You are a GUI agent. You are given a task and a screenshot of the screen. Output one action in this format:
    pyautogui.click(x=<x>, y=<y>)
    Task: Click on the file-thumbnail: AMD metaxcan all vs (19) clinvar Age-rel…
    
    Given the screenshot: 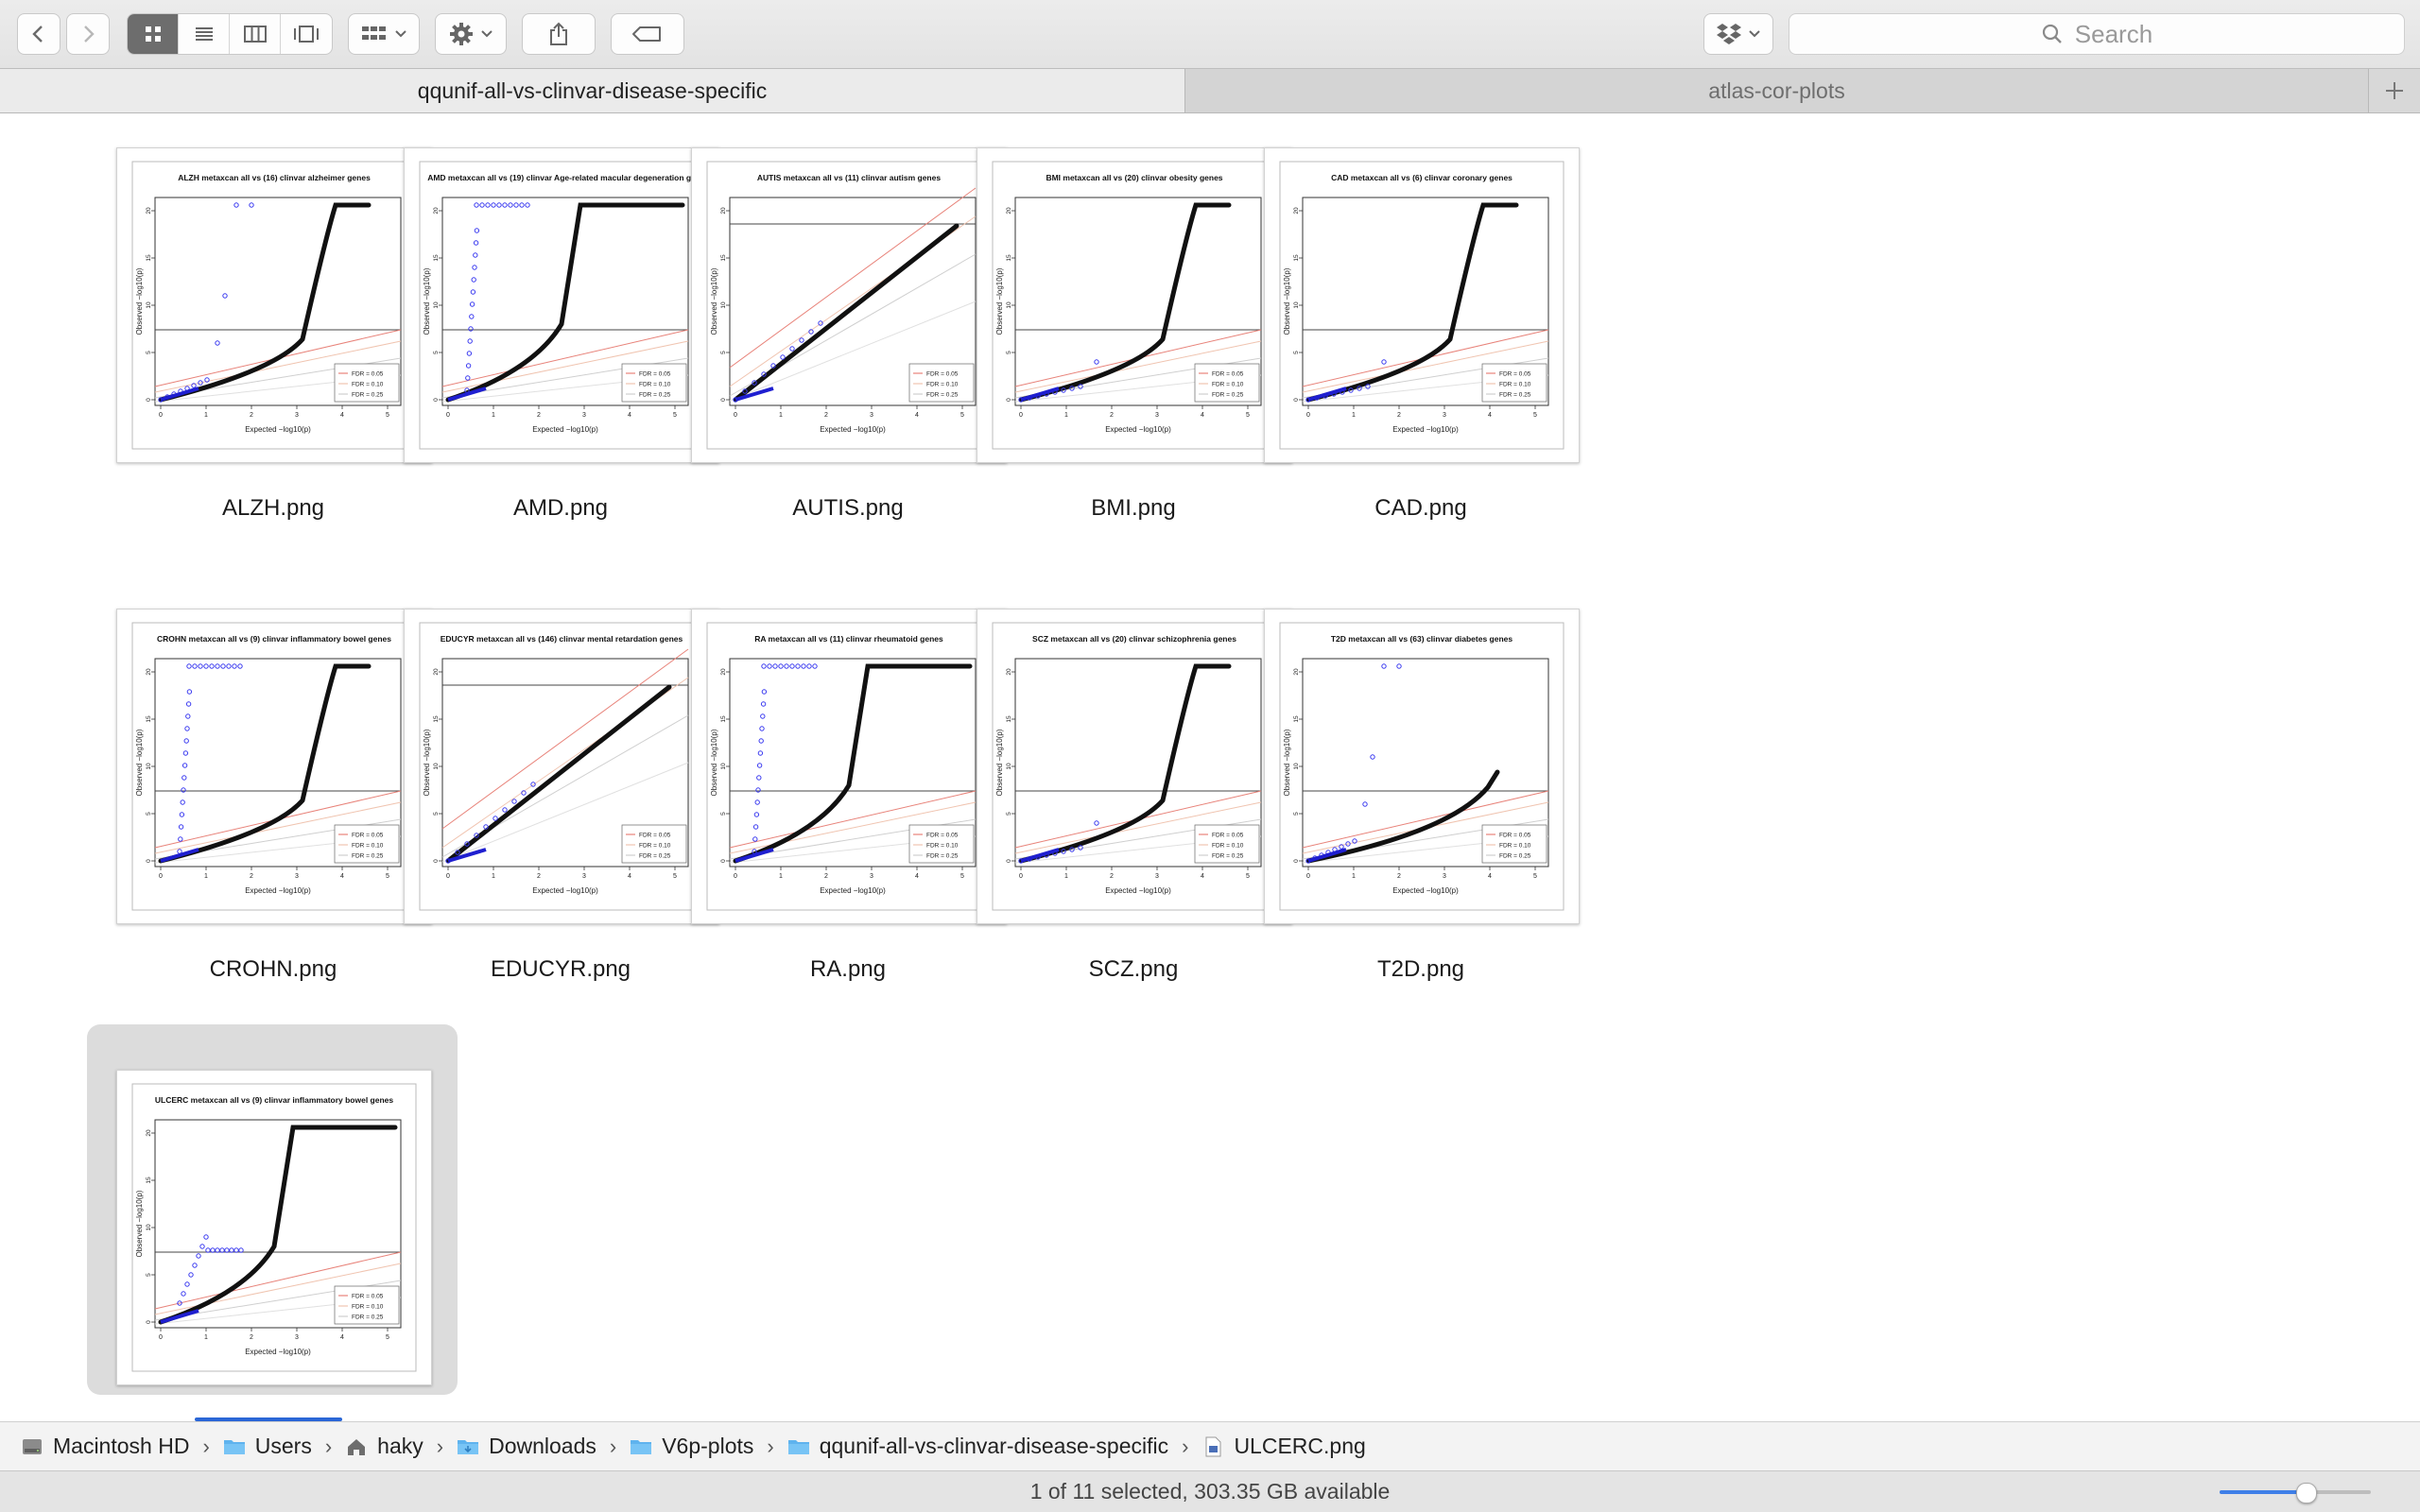 What is the action you would take?
    pyautogui.click(x=561, y=305)
    